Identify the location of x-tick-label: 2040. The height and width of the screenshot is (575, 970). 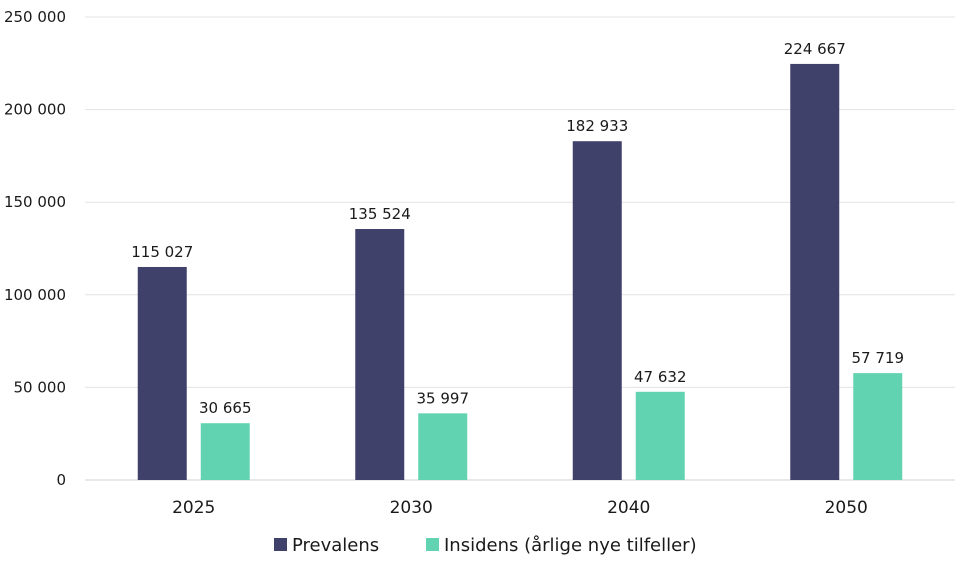
(628, 508).